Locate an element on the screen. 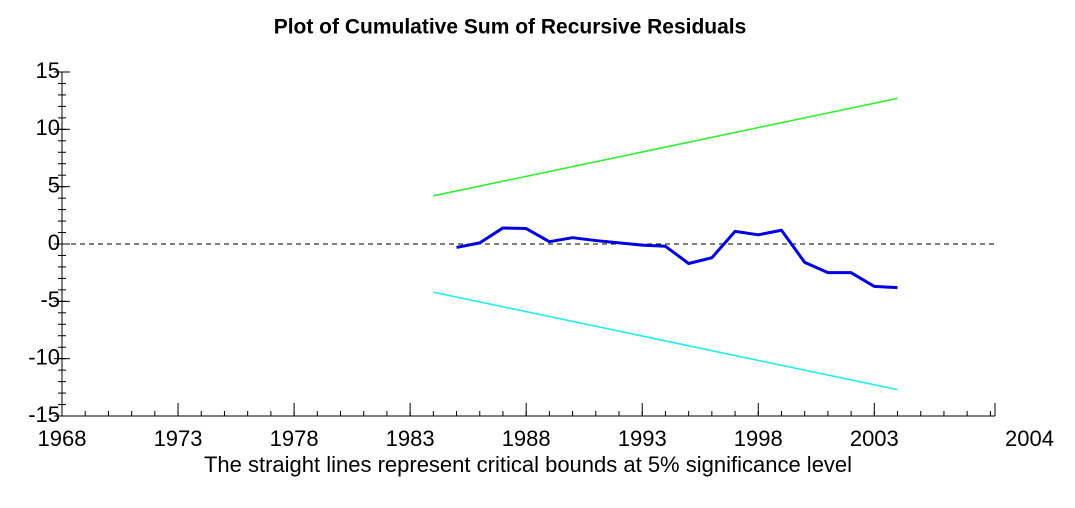 Image resolution: width=1075 pixels, height=508 pixels. x-tick-label: 1988 is located at coordinates (526, 438).